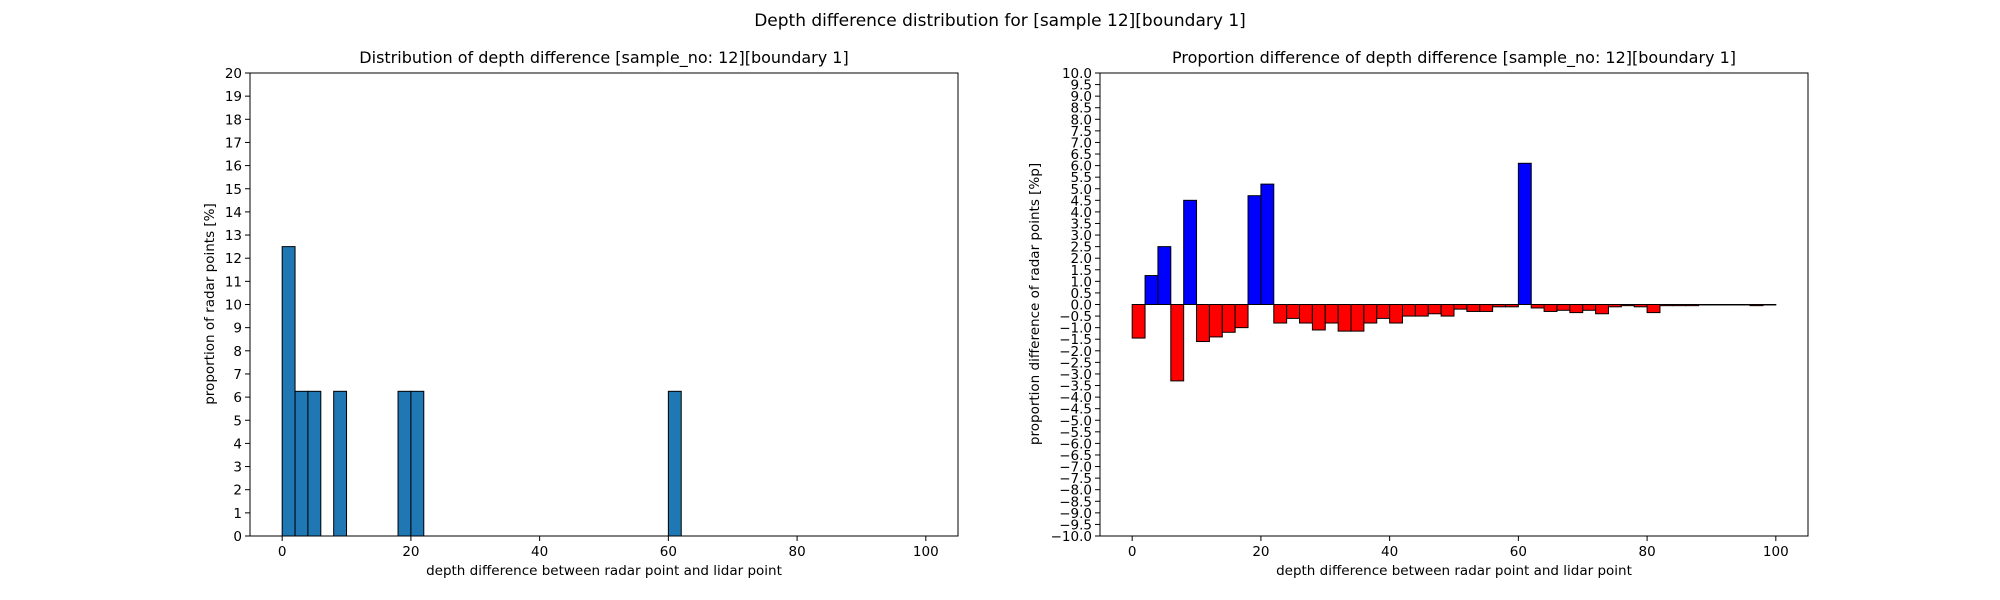 The image size is (2000, 600). Describe the element at coordinates (1389, 552) in the screenshot. I see `right-chart-xtick-label: 40` at that location.